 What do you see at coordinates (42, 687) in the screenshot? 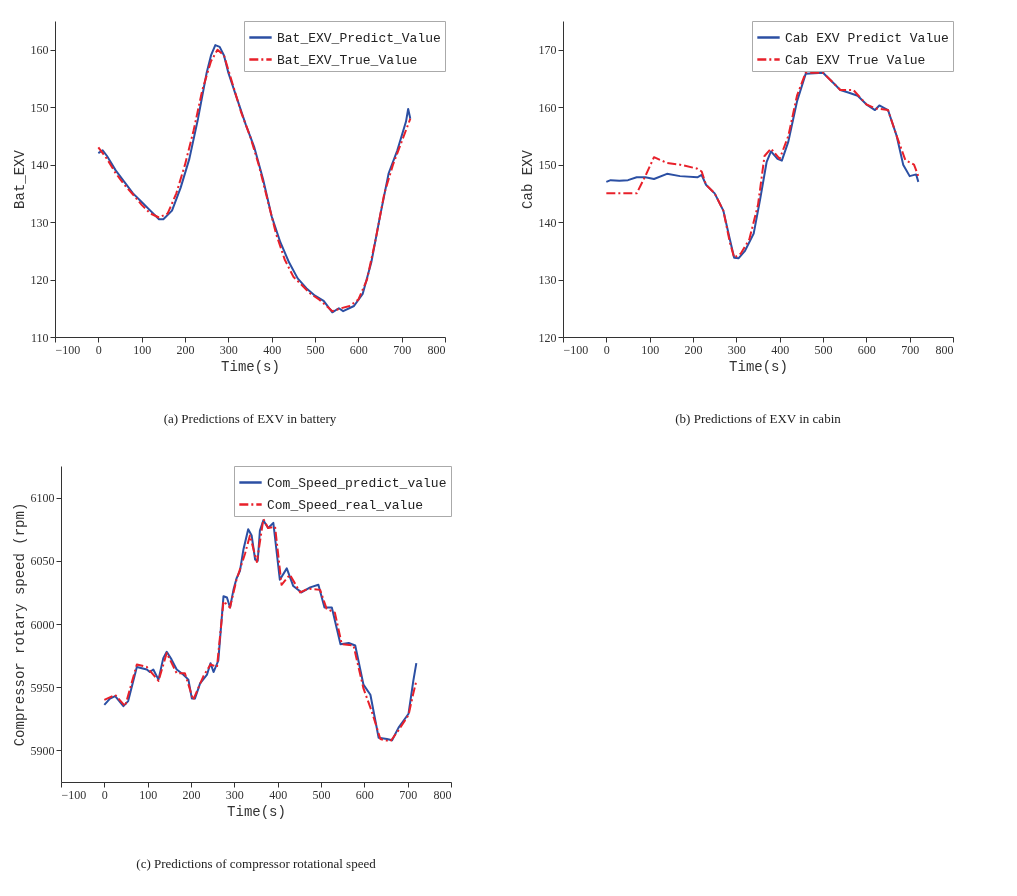
I see `y-tick-label: 5950` at bounding box center [42, 687].